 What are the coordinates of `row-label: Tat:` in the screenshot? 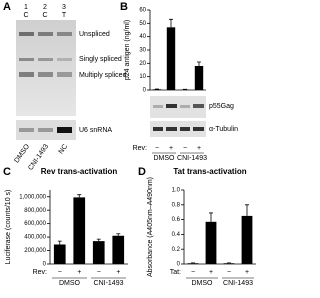 It's located at (175, 272).